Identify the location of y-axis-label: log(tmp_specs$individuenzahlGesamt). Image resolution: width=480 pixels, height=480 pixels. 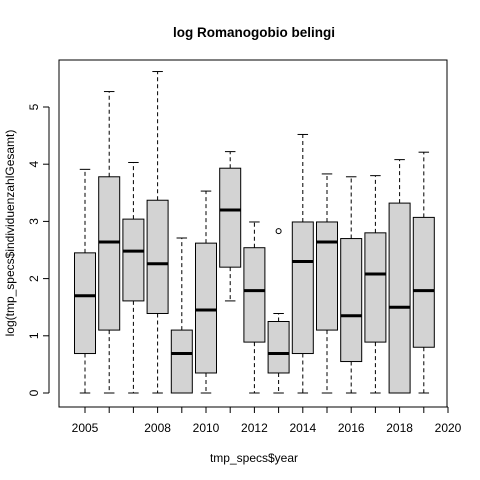
(10, 233).